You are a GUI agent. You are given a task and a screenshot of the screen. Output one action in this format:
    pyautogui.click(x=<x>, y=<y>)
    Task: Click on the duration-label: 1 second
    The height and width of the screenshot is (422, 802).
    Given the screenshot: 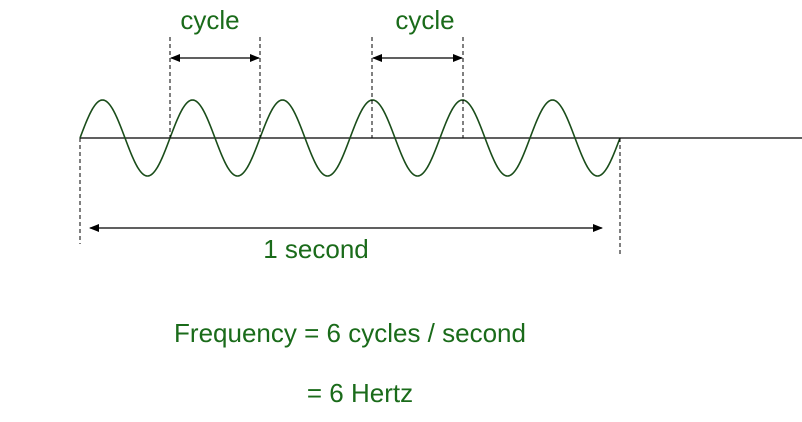 What is the action you would take?
    pyautogui.click(x=316, y=249)
    